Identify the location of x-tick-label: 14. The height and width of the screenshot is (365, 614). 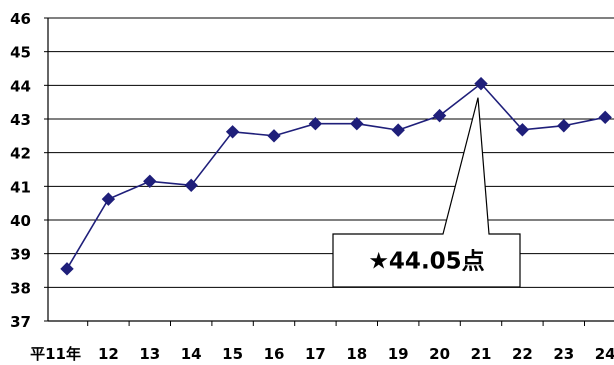
(191, 354).